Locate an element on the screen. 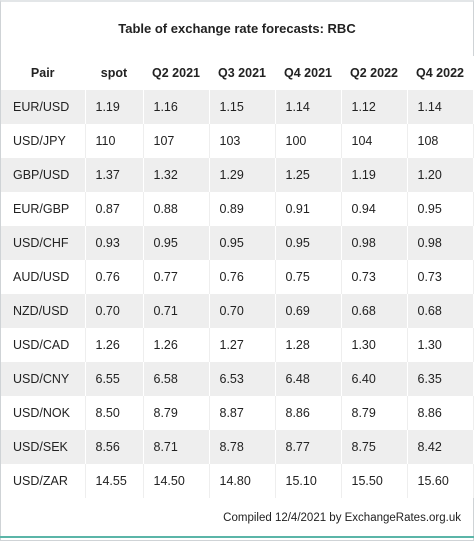  table-row: EUR/USD 1.19 1.16 1.15 1.14 1.12 1.14 is located at coordinates (237, 107).